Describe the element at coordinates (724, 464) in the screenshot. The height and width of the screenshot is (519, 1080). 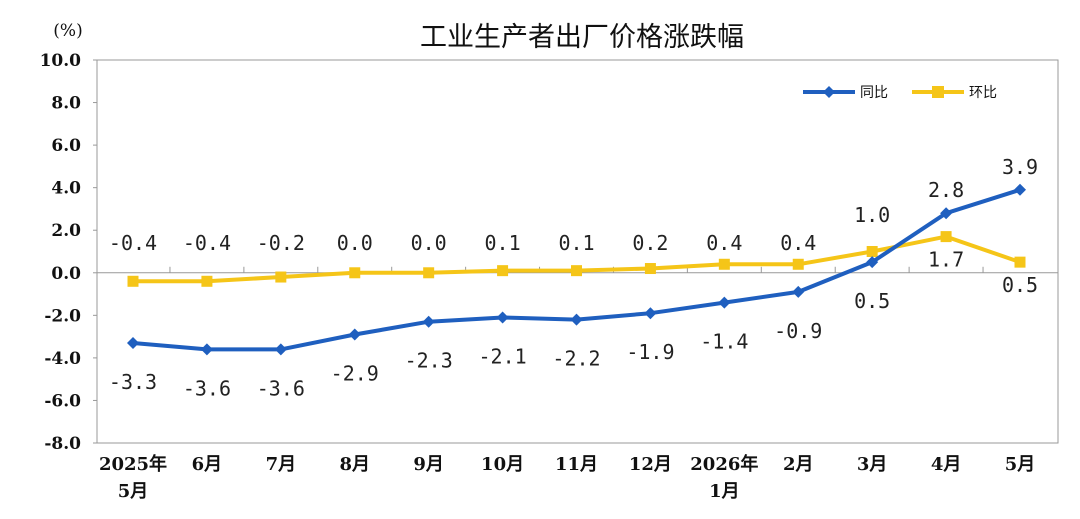
I see `x-tick-label: 2026年` at that location.